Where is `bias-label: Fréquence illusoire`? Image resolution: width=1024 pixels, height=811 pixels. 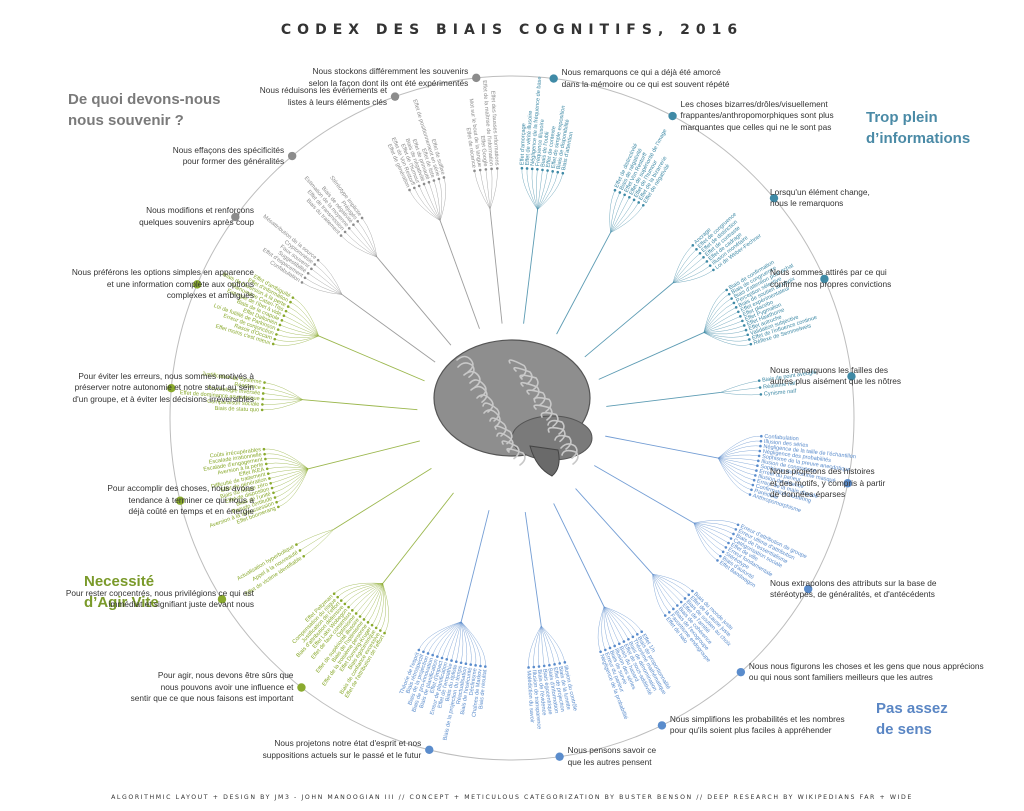 bias-label: Fréquence illusoire is located at coordinates (540, 143).